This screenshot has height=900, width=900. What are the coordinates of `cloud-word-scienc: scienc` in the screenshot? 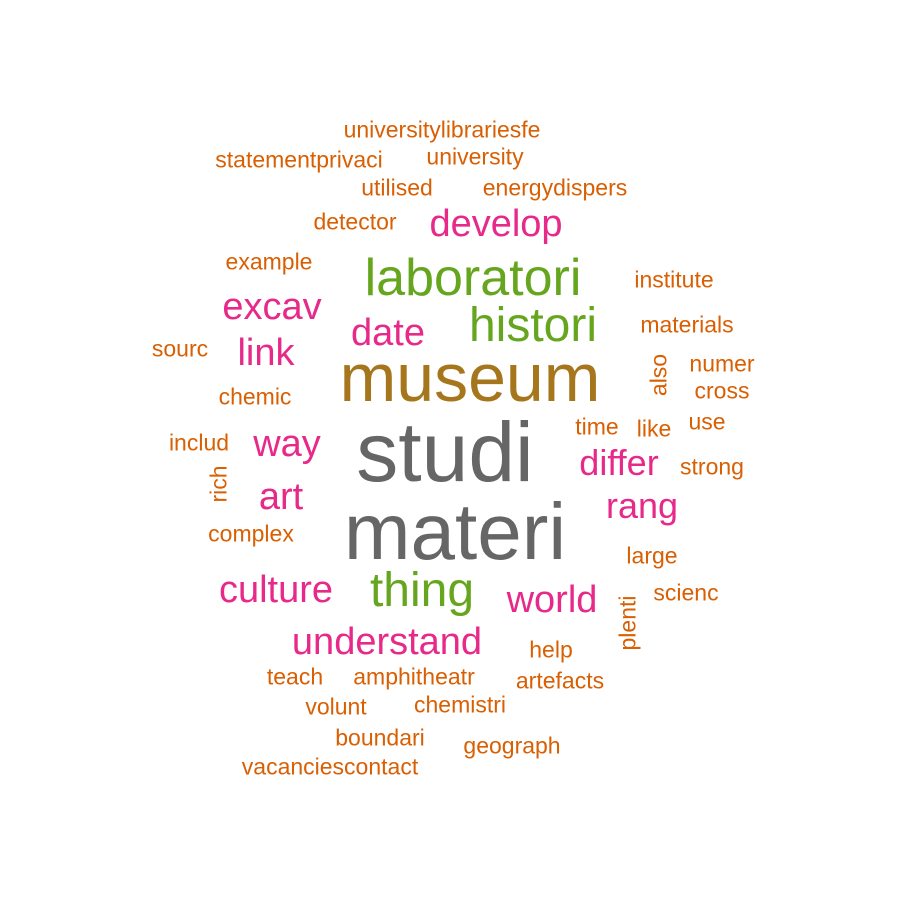 It's located at (686, 592).